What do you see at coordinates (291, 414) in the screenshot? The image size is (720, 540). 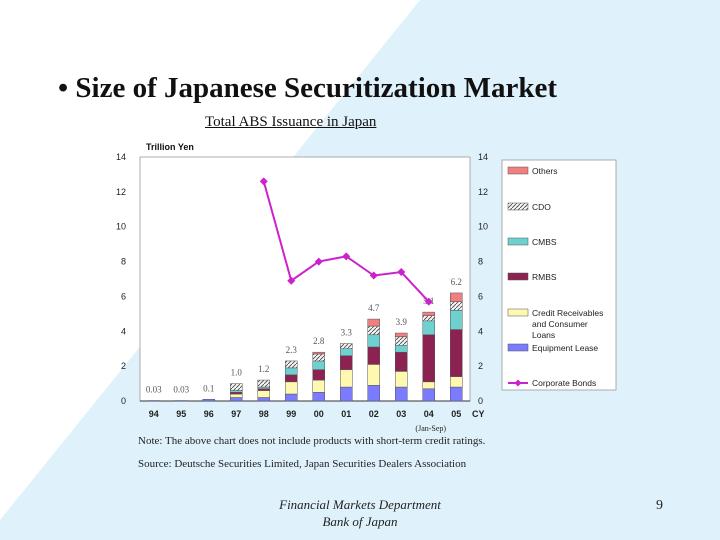 I see `x-tick-99: 99` at bounding box center [291, 414].